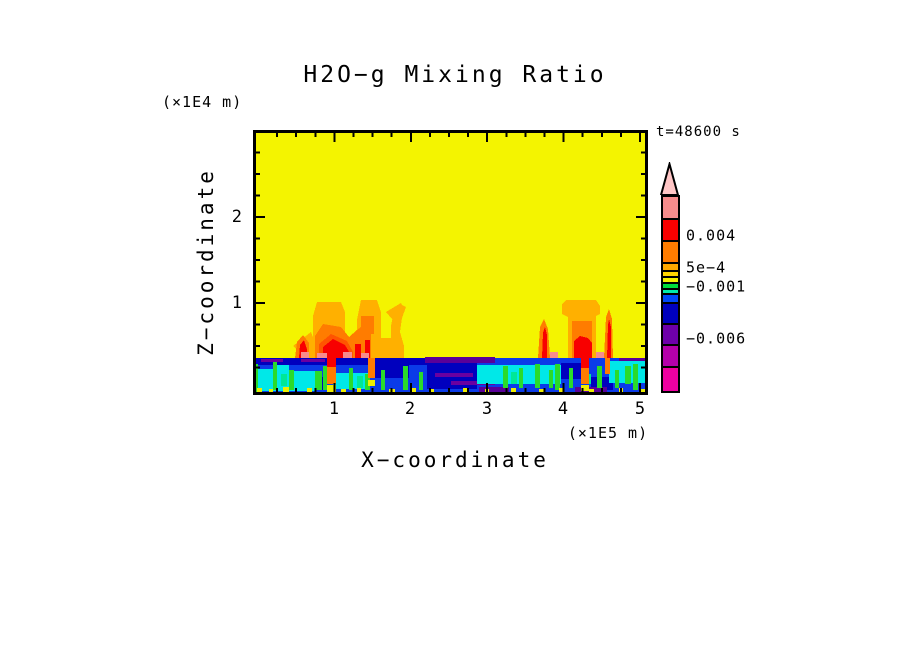  What do you see at coordinates (410, 409) in the screenshot?
I see `x-tick-label-2: 2` at bounding box center [410, 409].